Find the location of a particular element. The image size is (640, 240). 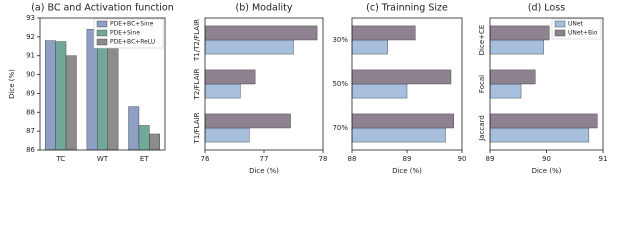

y-tick-label: 50% is located at coordinates (340, 84).